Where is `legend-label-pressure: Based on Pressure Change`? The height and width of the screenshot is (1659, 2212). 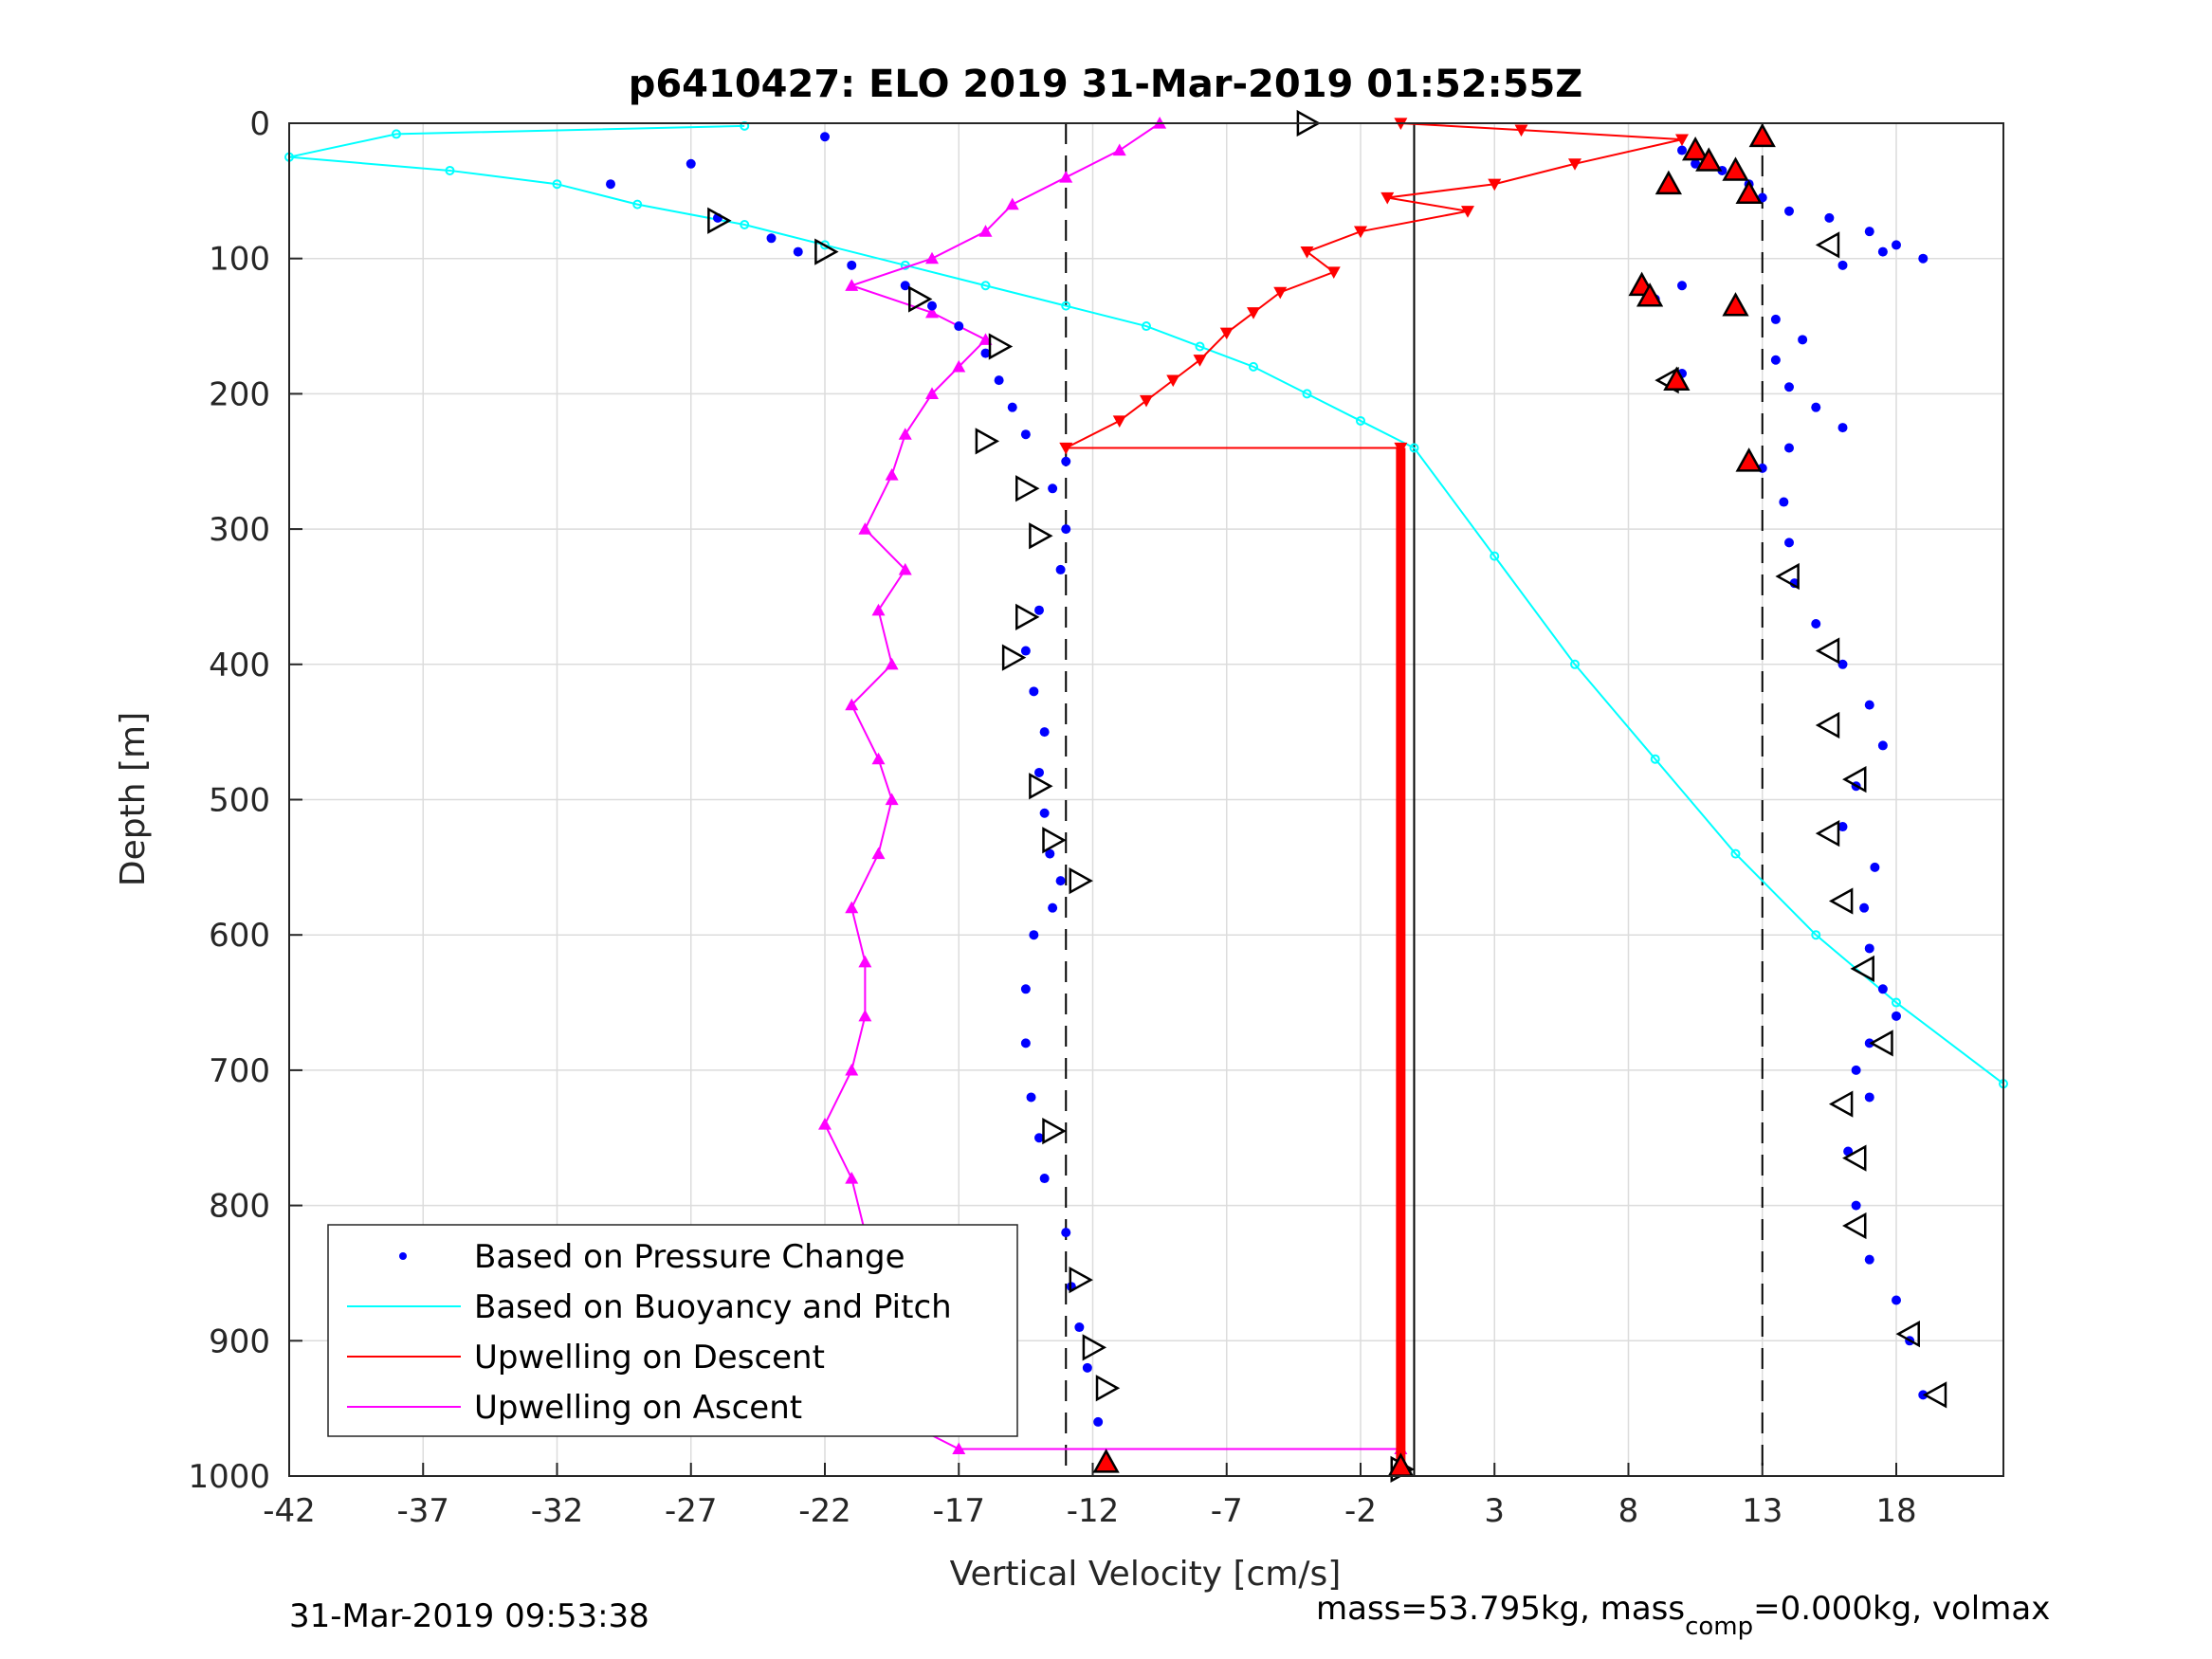
legend-label-pressure: Based on Pressure Change is located at coordinates (689, 1257).